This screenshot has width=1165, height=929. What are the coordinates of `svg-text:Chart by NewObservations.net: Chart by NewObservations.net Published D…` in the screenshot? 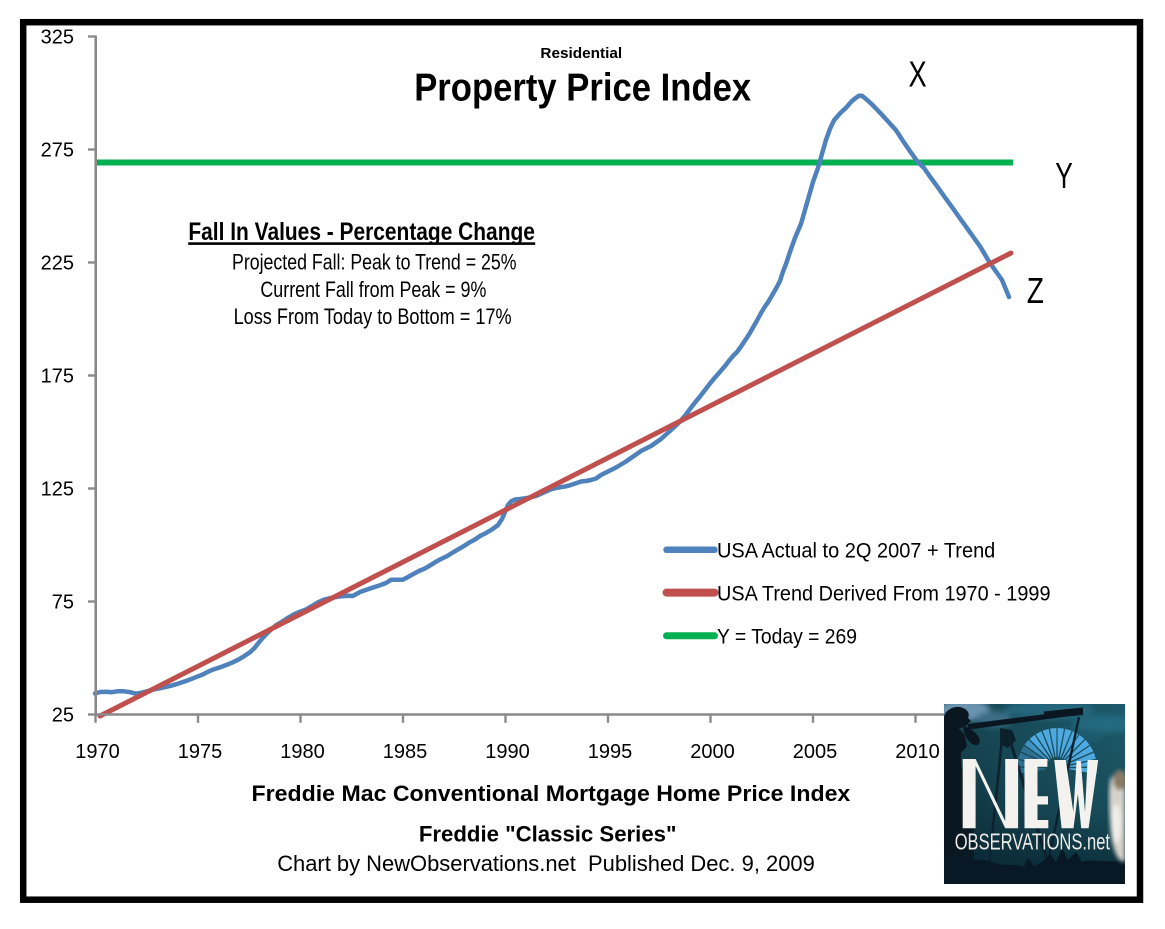 It's located at (546, 863).